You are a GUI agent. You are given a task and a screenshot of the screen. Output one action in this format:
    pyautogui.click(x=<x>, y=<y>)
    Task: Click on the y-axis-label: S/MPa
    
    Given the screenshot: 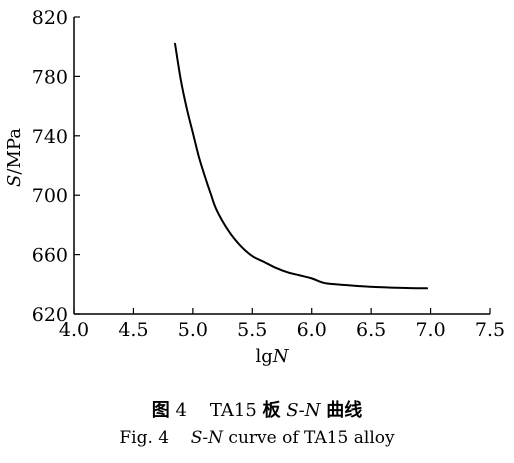 What is the action you would take?
    pyautogui.click(x=14, y=157)
    